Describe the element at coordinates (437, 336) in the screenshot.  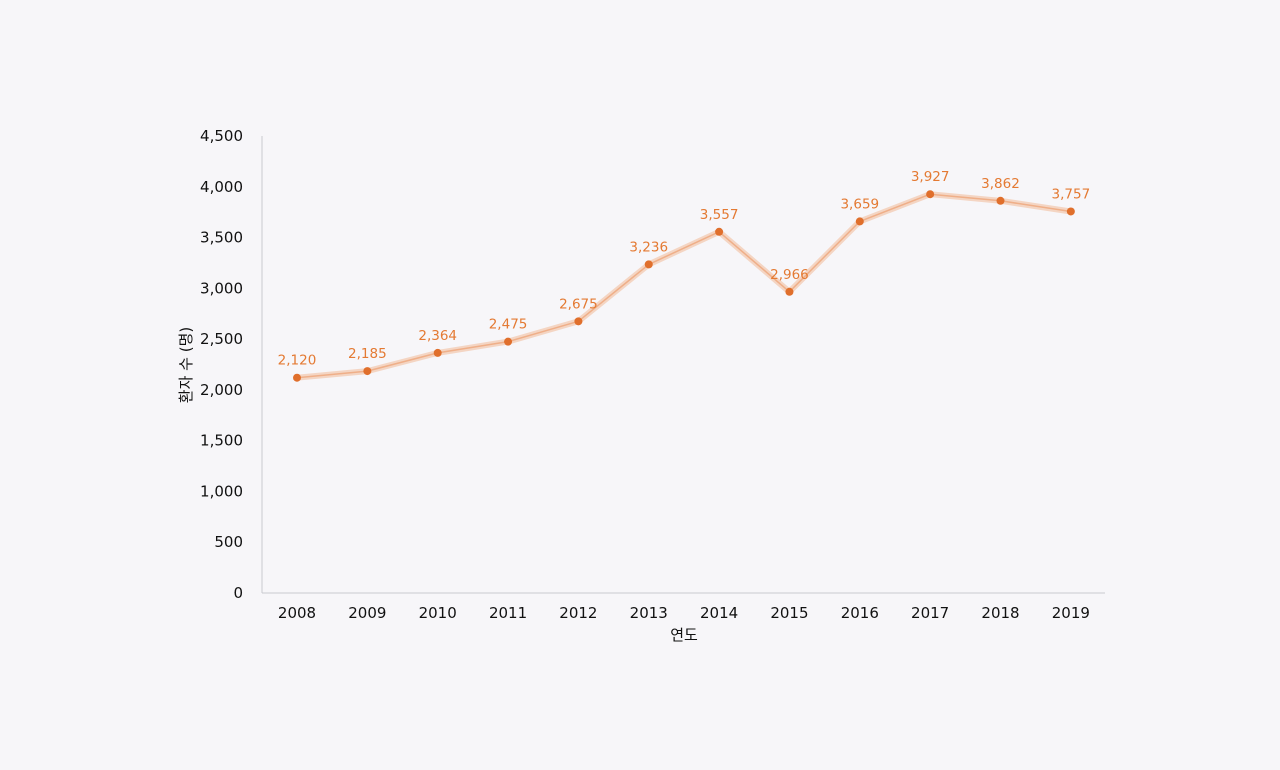
I see `data-label: 2,364` at that location.